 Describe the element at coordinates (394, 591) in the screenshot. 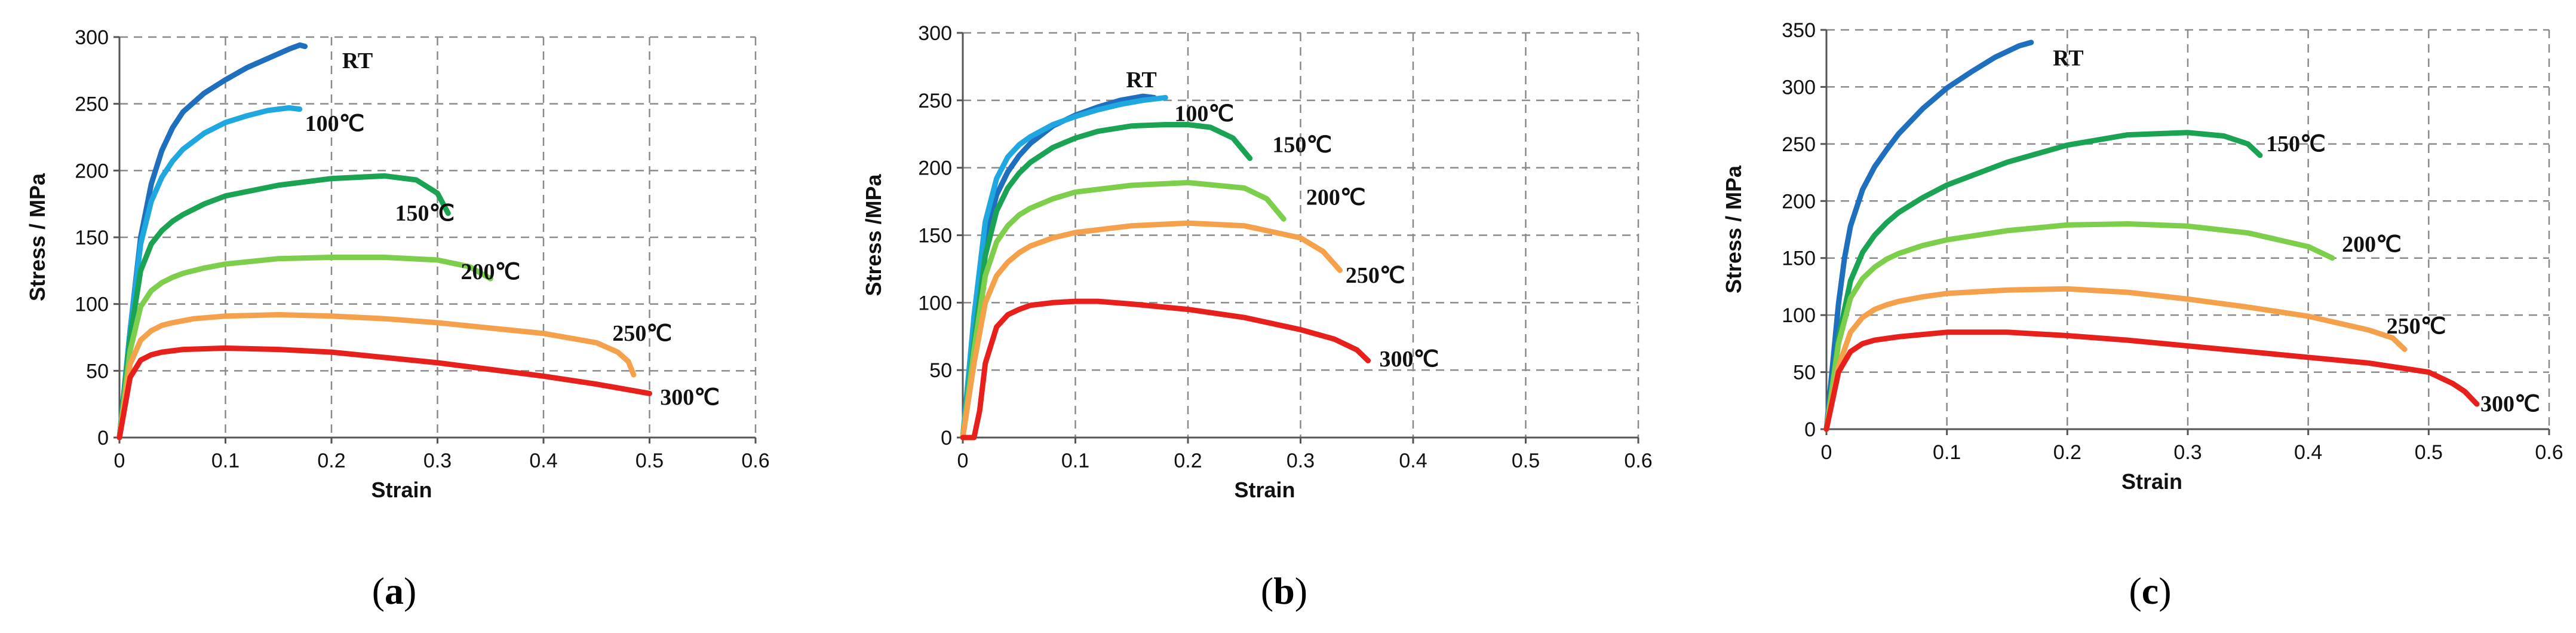

I see `panel-caption-a: (a)` at that location.